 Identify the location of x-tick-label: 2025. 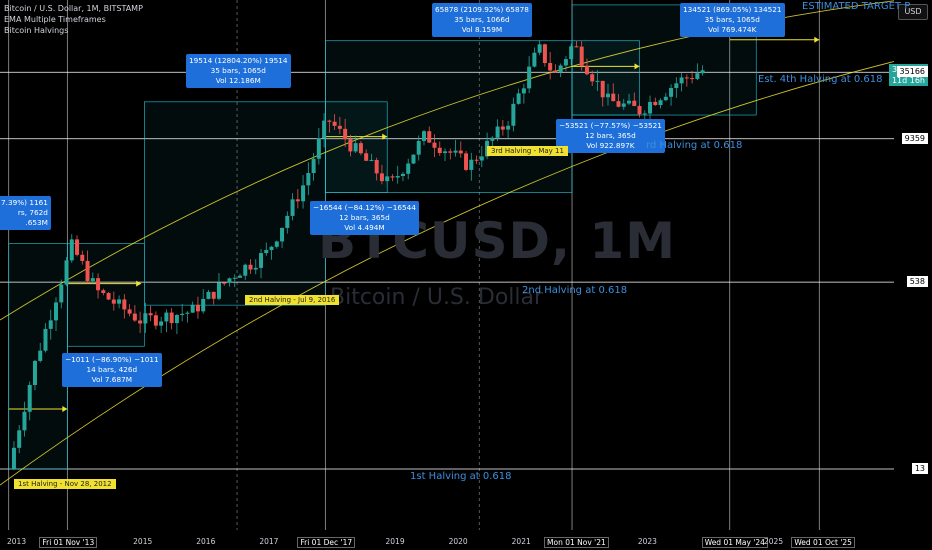
(774, 541).